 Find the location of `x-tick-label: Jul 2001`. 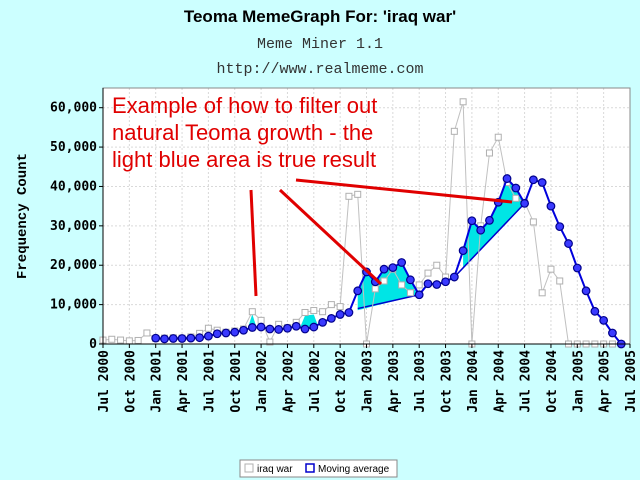

x-tick-label: Jul 2001 is located at coordinates (209, 381).